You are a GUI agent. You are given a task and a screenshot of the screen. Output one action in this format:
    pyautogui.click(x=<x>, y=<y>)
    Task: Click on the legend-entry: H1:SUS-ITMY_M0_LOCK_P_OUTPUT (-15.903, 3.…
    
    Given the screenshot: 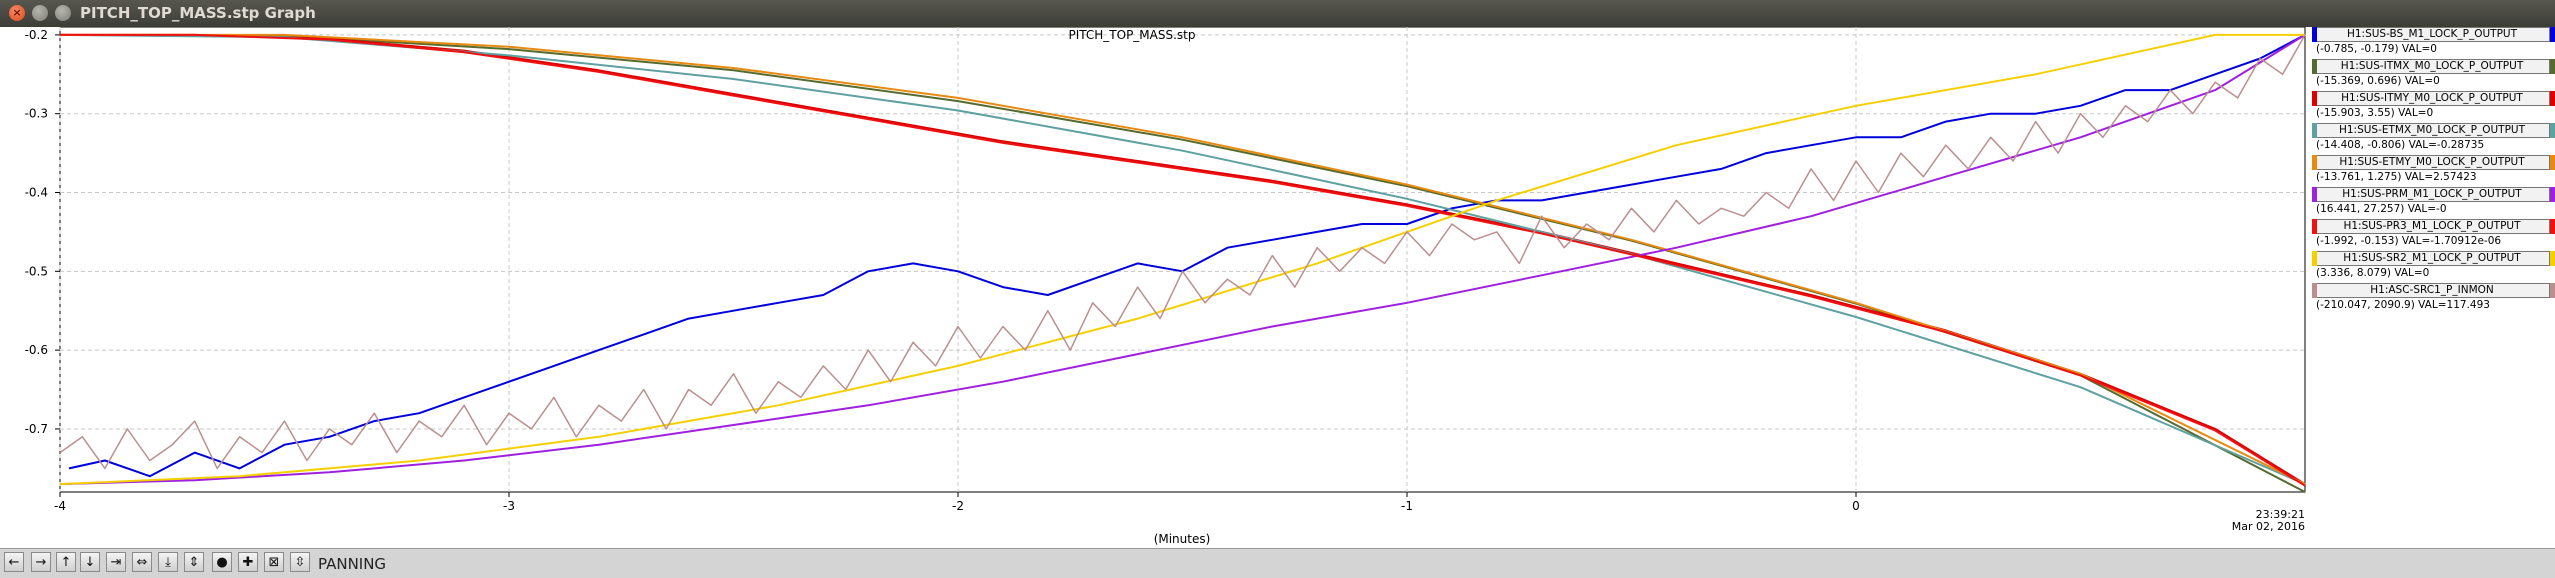 What is the action you would take?
    pyautogui.click(x=2433, y=107)
    